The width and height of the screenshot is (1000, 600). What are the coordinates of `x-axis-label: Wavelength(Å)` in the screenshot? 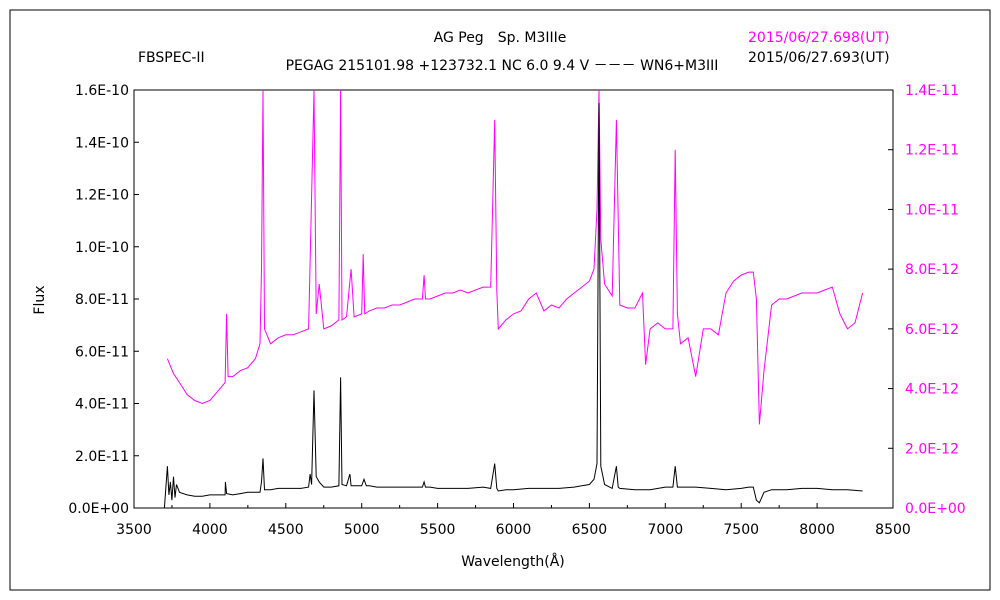 It's located at (513, 561).